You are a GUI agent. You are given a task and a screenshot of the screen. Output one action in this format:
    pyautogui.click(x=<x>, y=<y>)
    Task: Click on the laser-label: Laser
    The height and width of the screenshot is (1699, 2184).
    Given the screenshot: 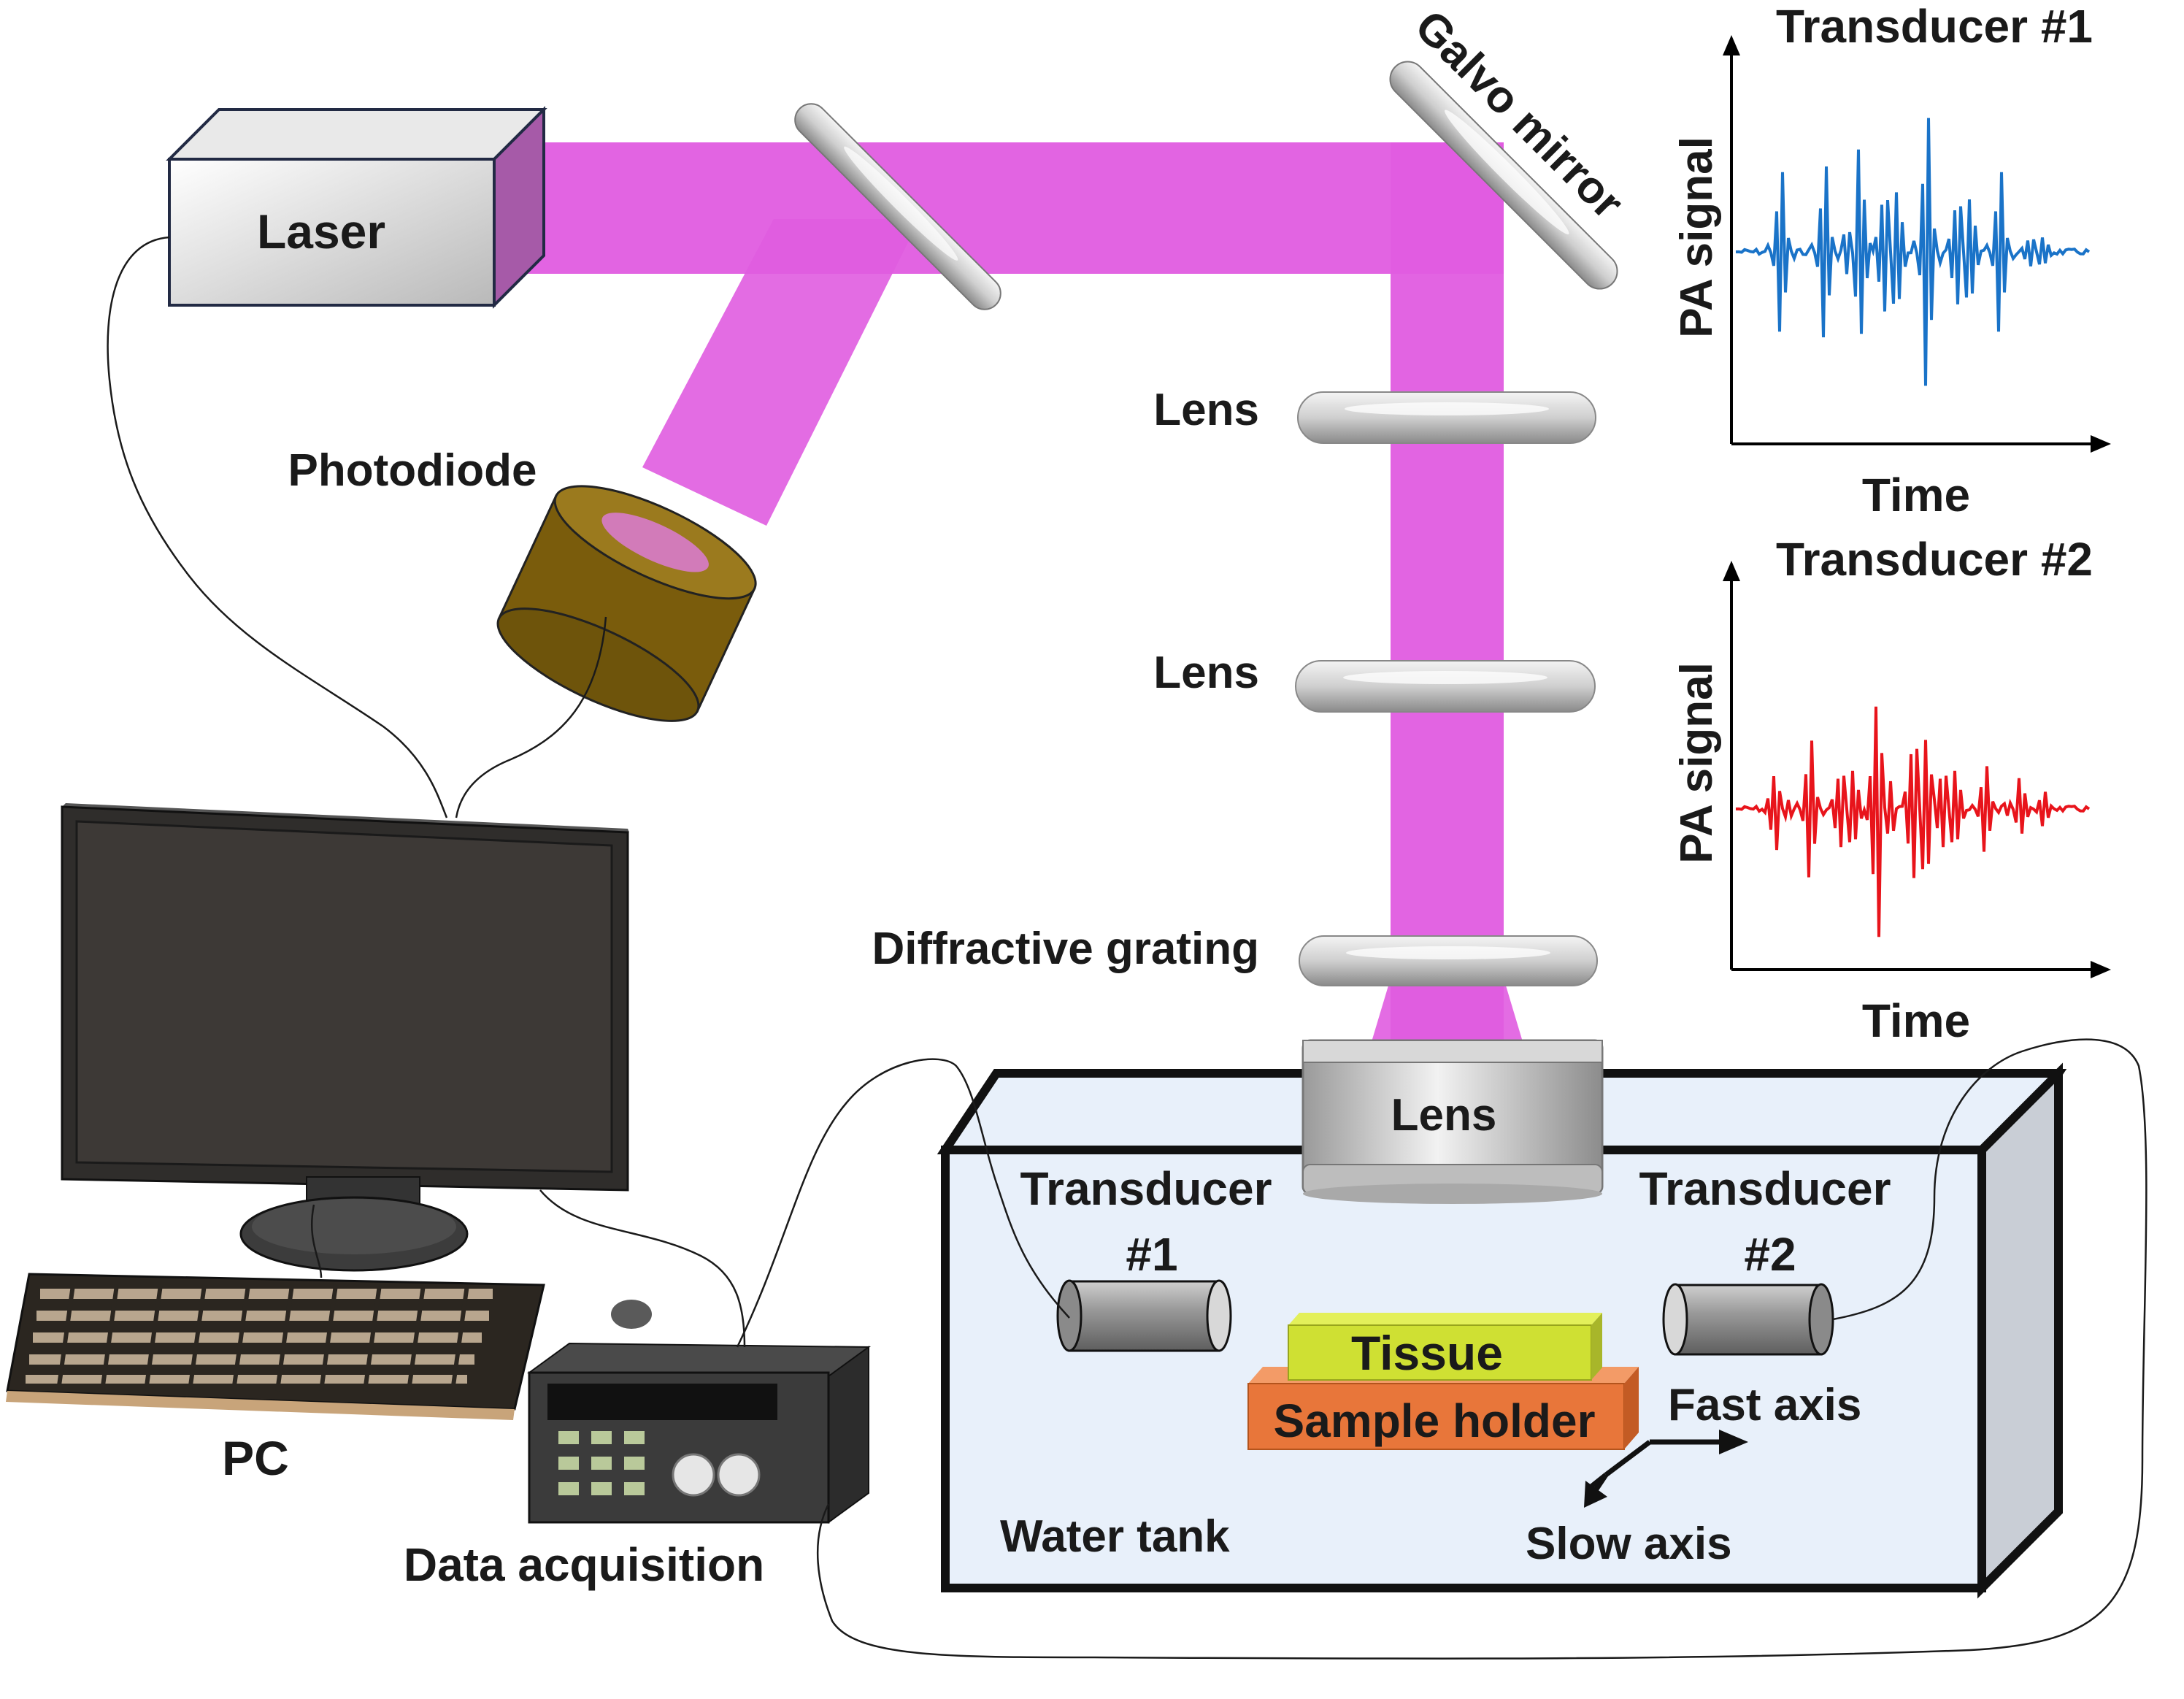 What is the action you would take?
    pyautogui.click(x=321, y=231)
    